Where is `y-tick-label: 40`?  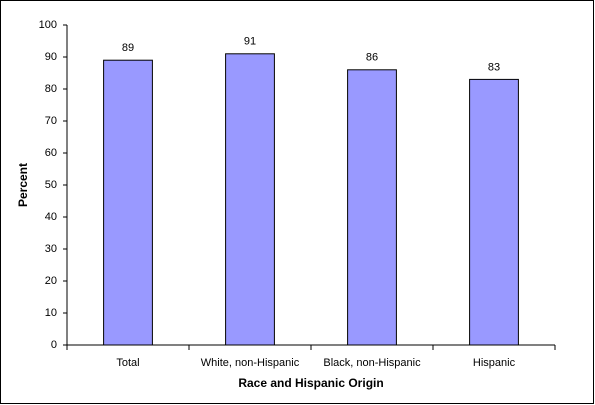
y-tick-label: 40 is located at coordinates (51, 217).